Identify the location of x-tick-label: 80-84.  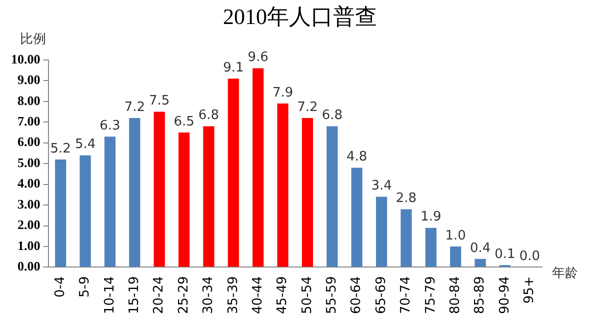
(455, 295).